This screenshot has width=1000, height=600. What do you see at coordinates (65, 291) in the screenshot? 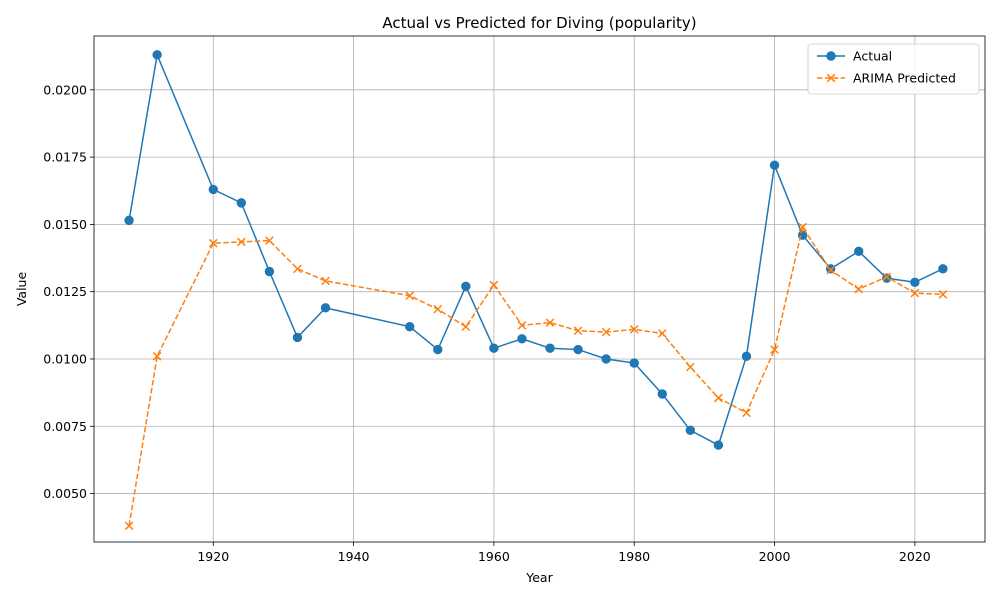
I see `y-tick-label: 0.0125` at bounding box center [65, 291].